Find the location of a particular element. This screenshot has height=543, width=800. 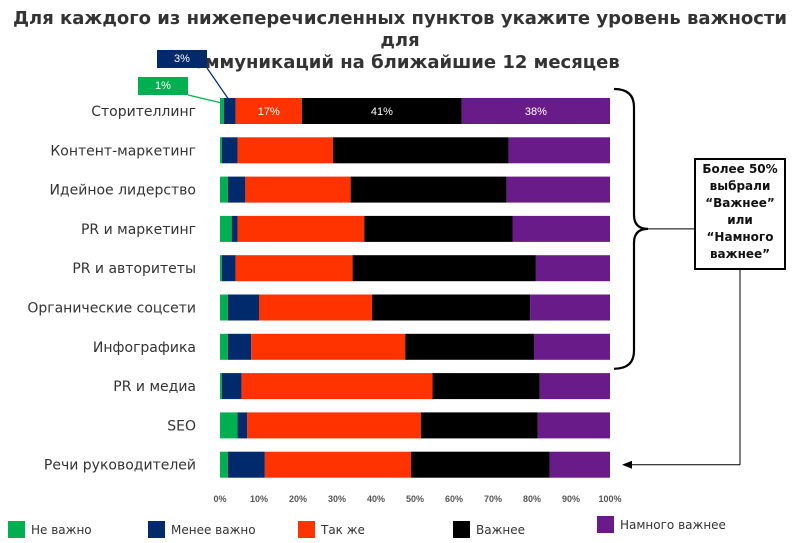

legend-label: Не важно is located at coordinates (61, 529).